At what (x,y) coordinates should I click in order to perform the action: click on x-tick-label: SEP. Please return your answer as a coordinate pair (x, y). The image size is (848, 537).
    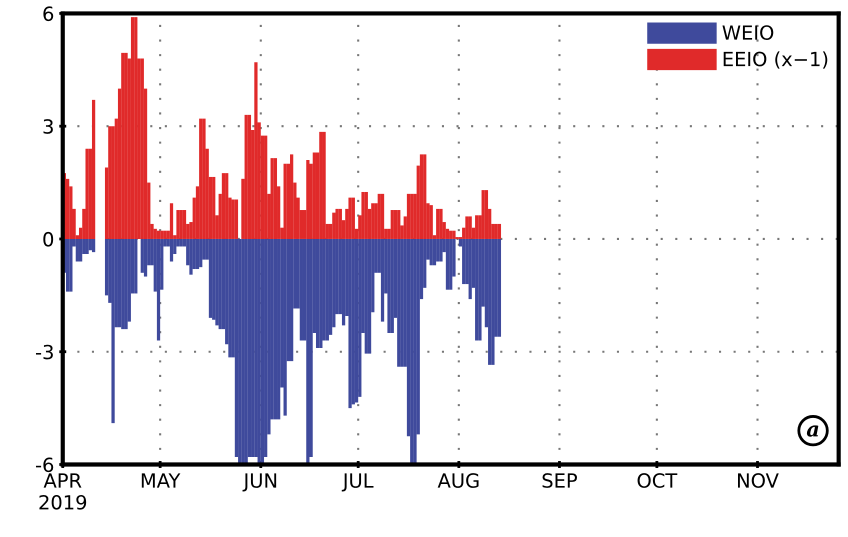
    Looking at the image, I should click on (559, 480).